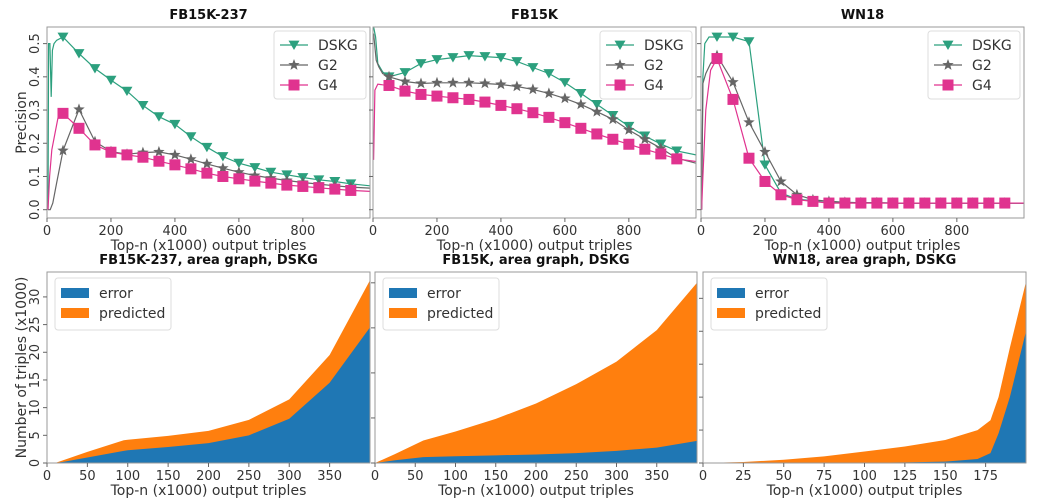  I want to click on legend-label-error: error, so click(444, 294).